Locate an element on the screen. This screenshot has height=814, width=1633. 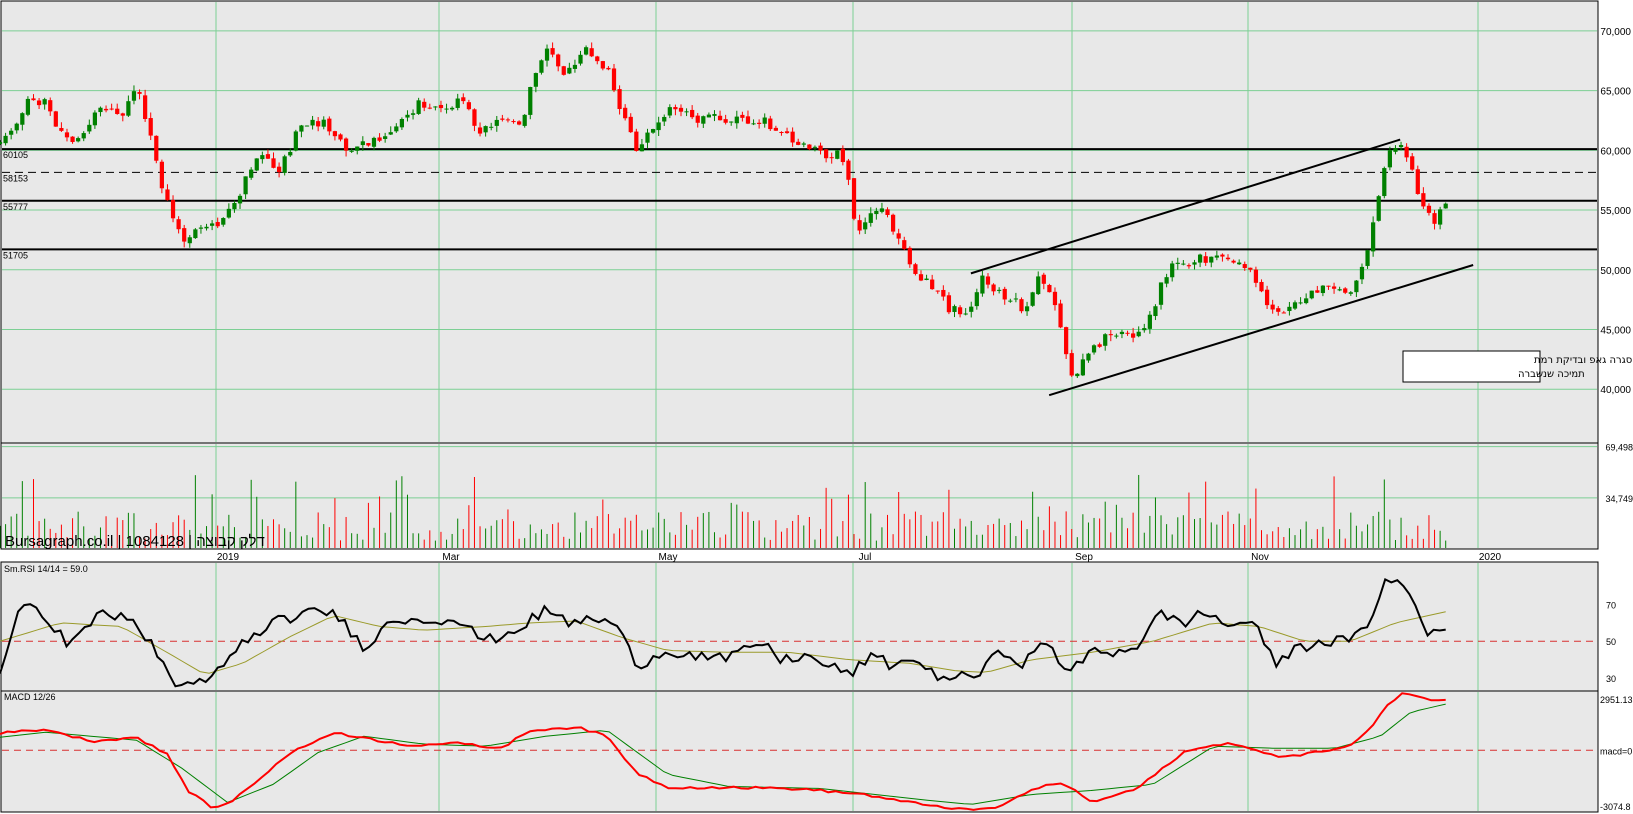
price-y-tick-label: 55,000 is located at coordinates (1615, 211).